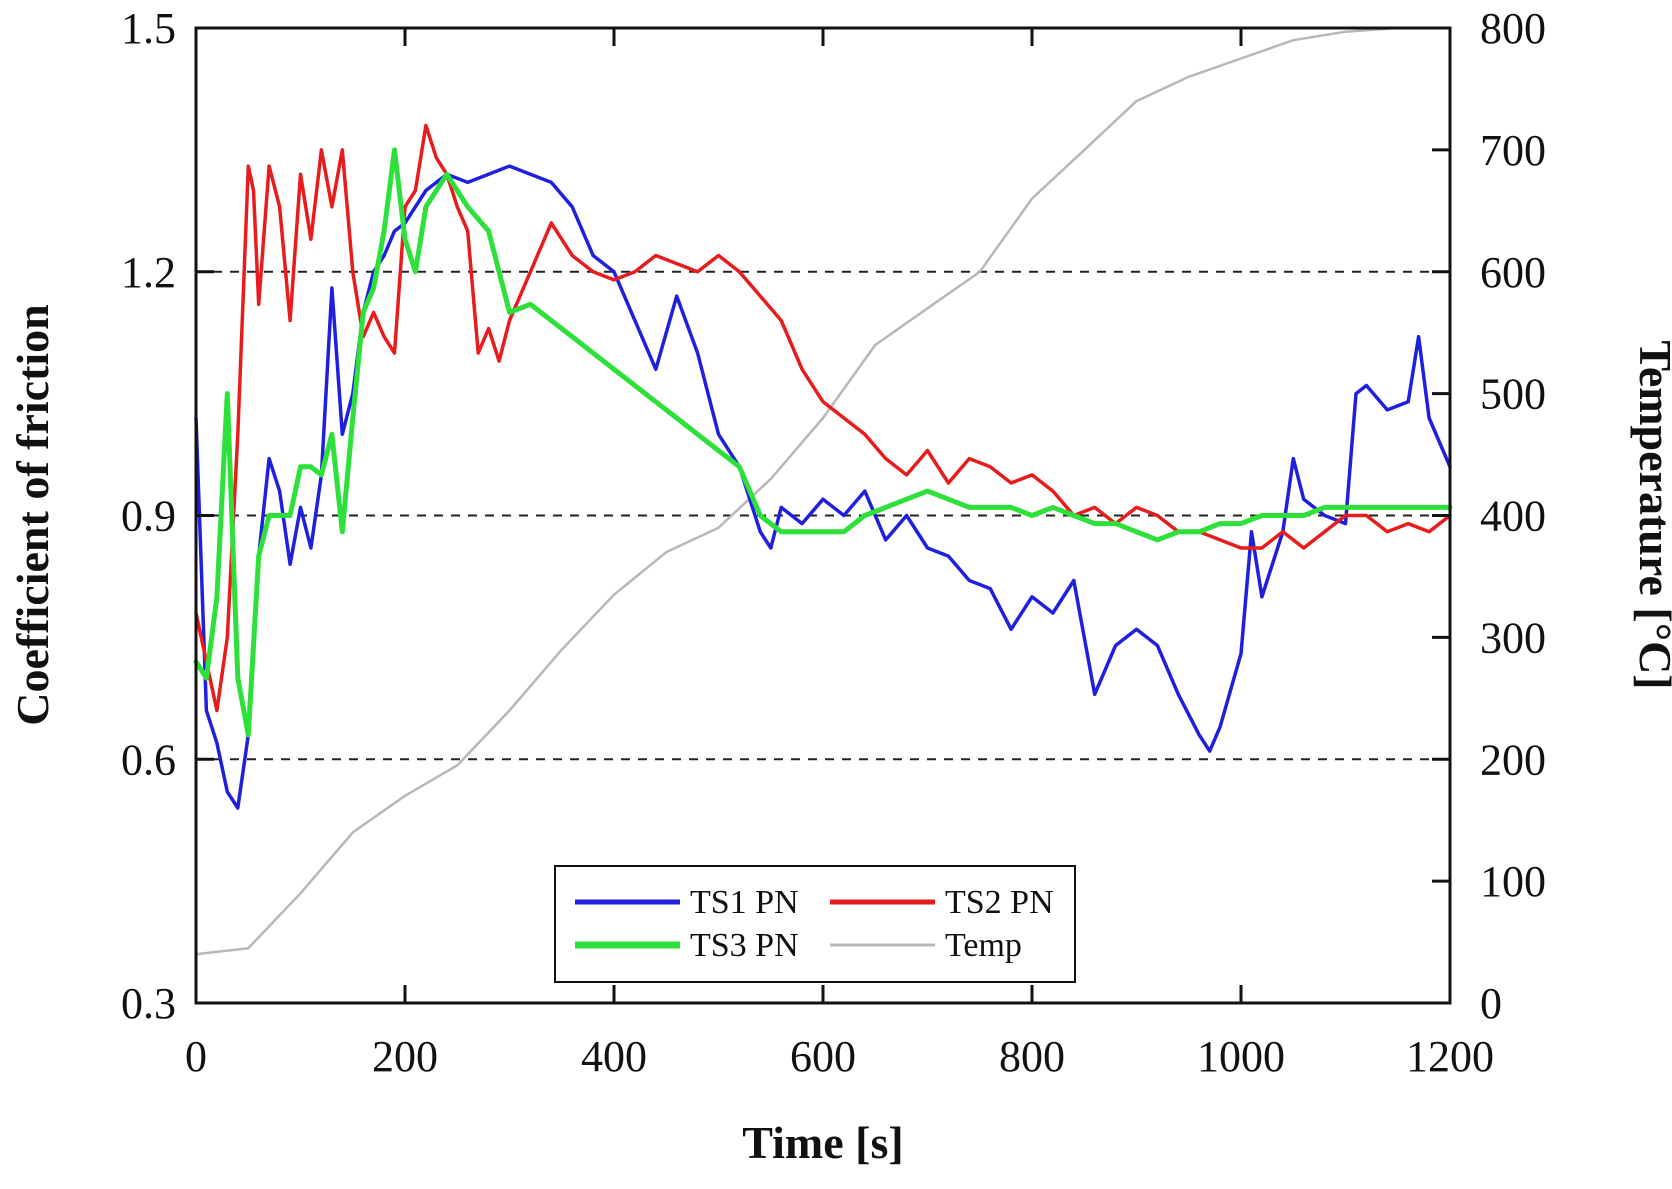  What do you see at coordinates (1513, 394) in the screenshot?
I see `y2-tick-label-5: 500` at bounding box center [1513, 394].